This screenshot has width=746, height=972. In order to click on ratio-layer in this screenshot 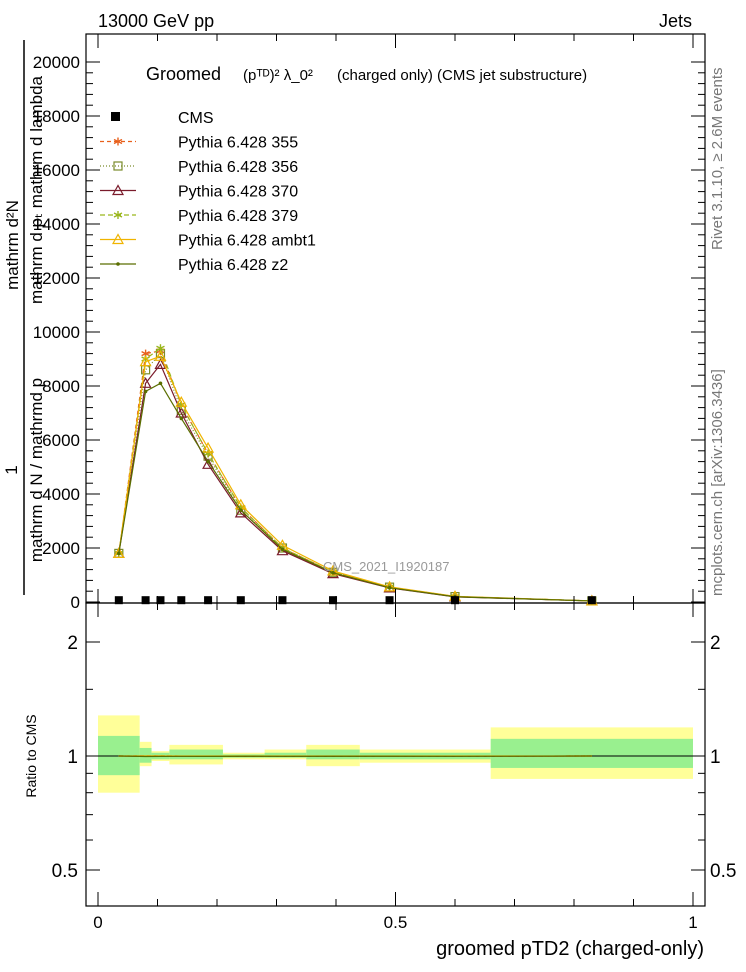, I will do `click(395, 754)`.